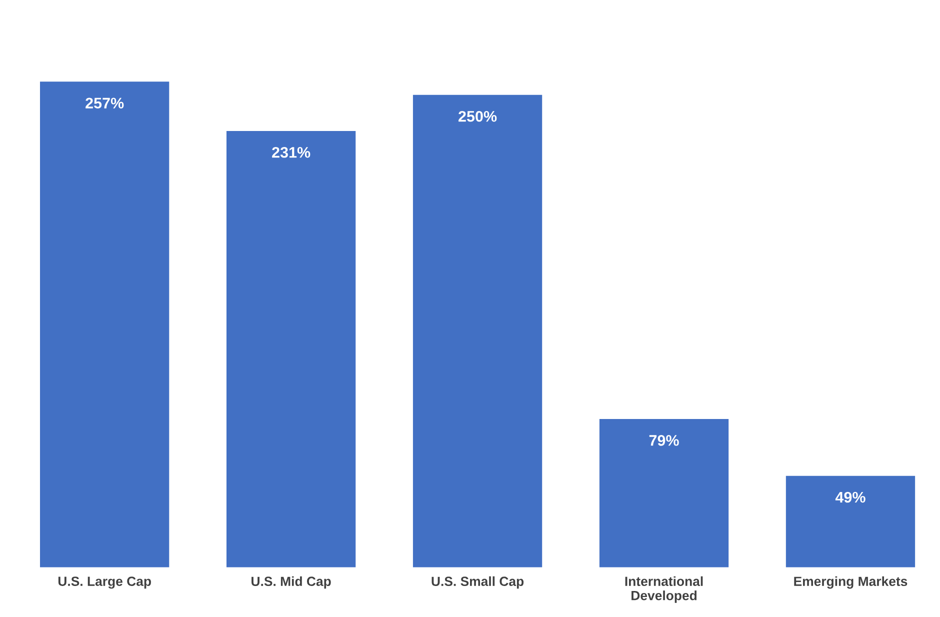 The image size is (940, 617). What do you see at coordinates (105, 103) in the screenshot?
I see `data-label: 257%` at bounding box center [105, 103].